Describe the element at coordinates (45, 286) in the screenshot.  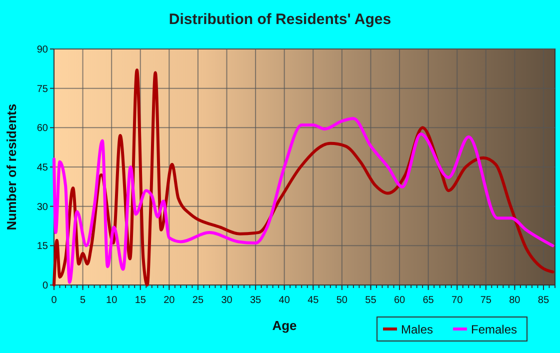
I see `y-tick-label: 0` at that location.